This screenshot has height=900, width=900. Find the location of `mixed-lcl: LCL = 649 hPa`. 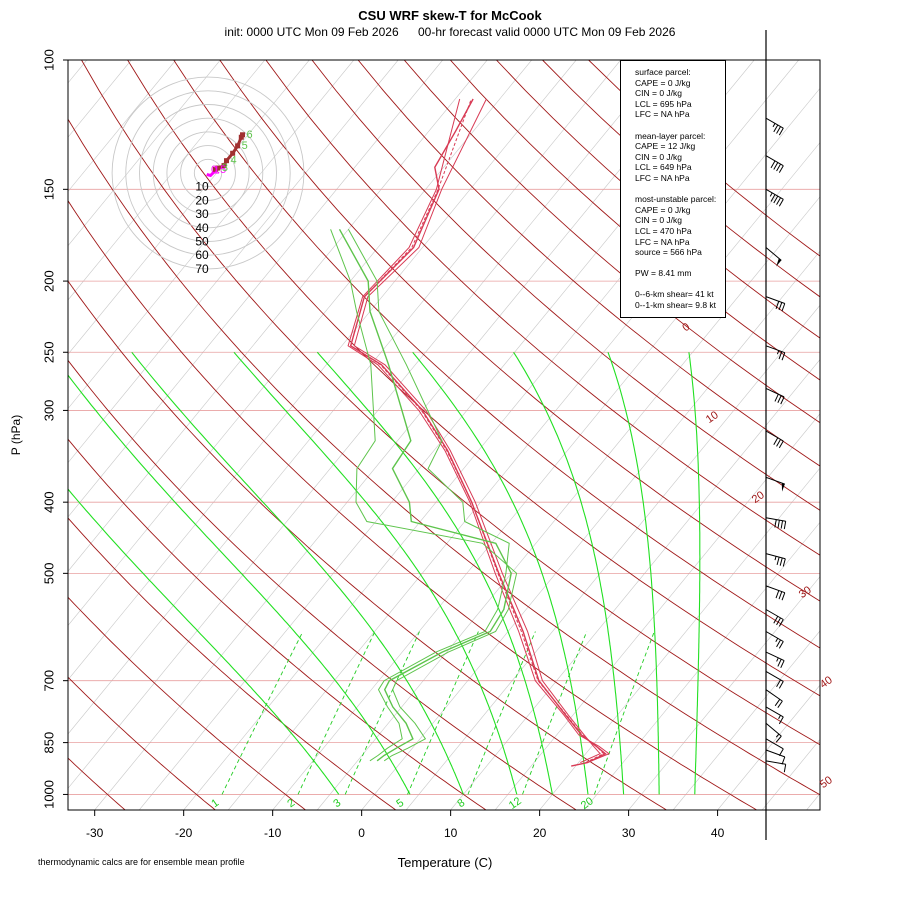

mixed-lcl: LCL = 649 hPa is located at coordinates (663, 167).